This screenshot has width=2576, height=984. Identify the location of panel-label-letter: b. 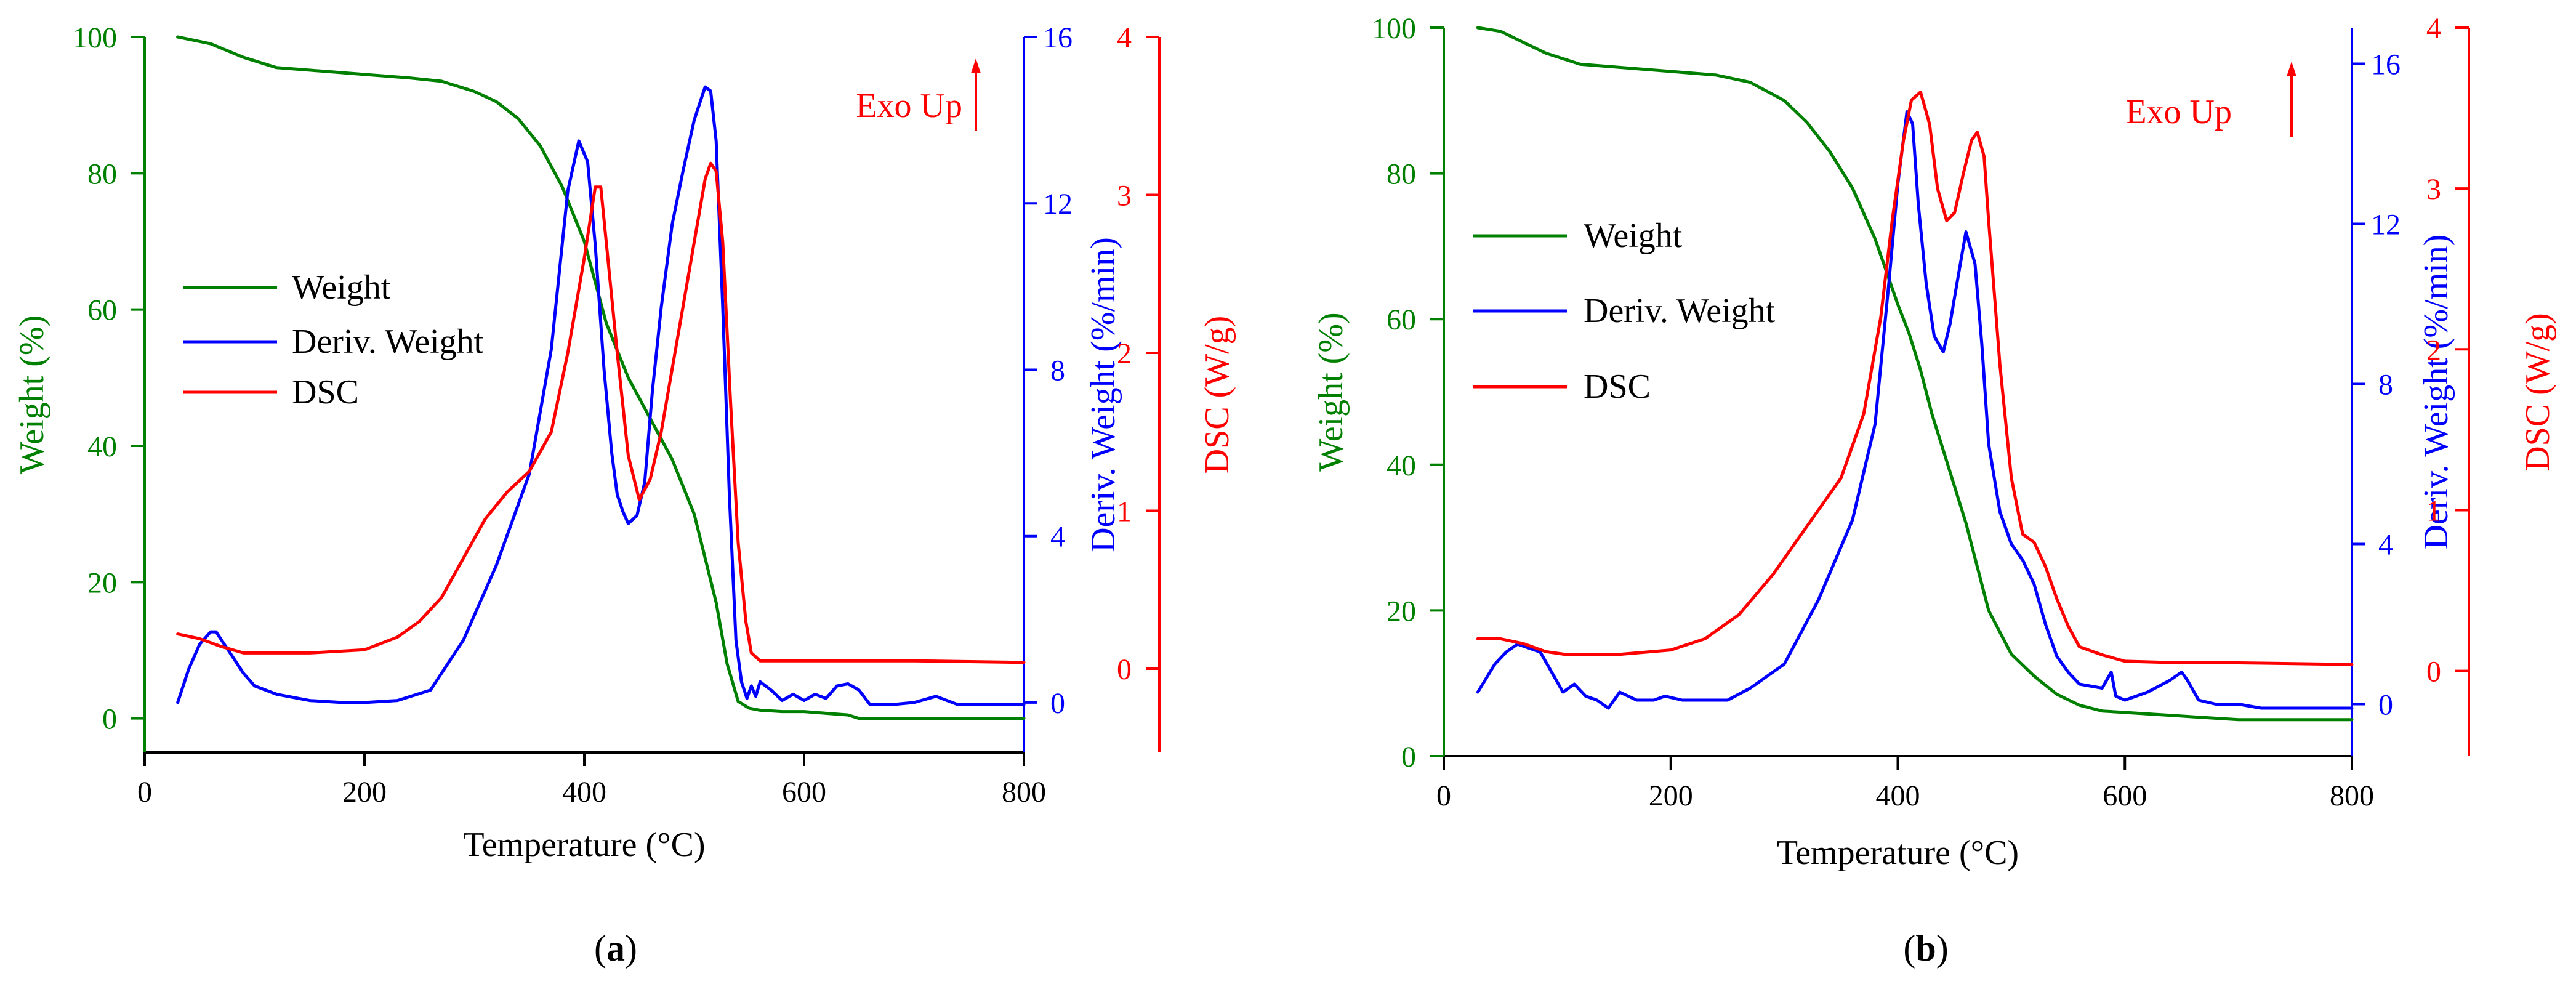
(1925, 948).